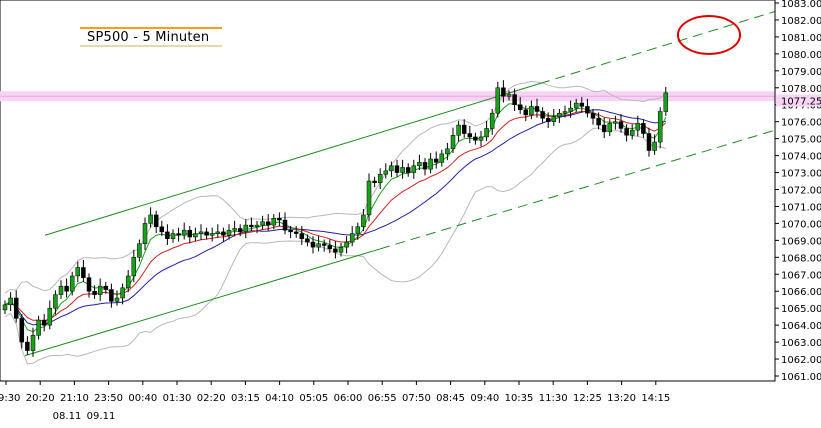 The height and width of the screenshot is (428, 821). Describe the element at coordinates (801, 72) in the screenshot. I see `y-tick-label: 1079.00` at that location.